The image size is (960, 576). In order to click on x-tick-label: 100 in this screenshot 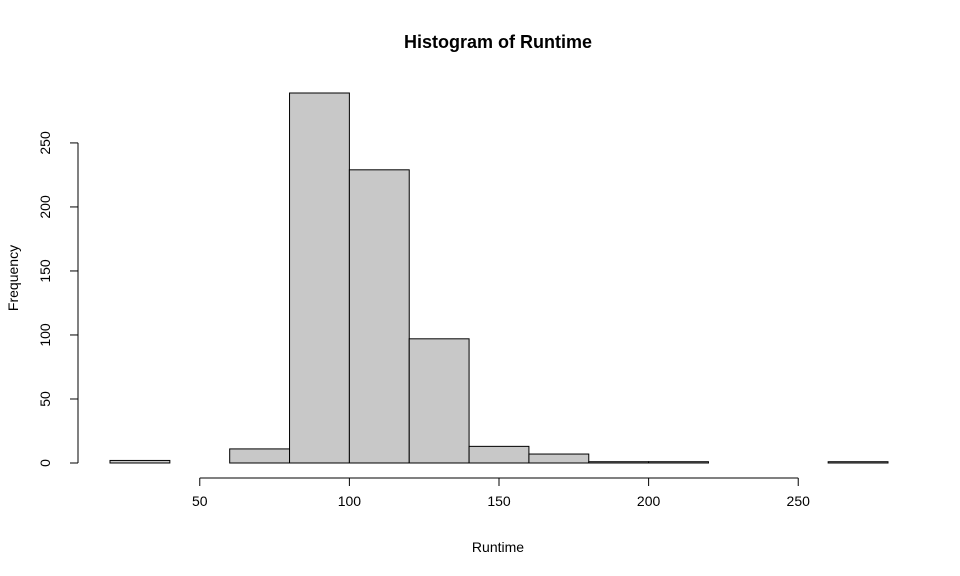, I will do `click(350, 501)`.